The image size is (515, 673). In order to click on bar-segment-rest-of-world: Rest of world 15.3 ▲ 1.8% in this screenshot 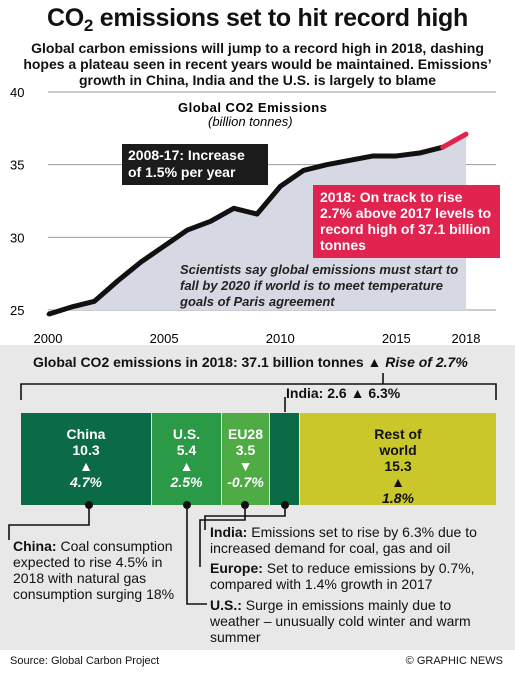, I will do `click(398, 459)`.